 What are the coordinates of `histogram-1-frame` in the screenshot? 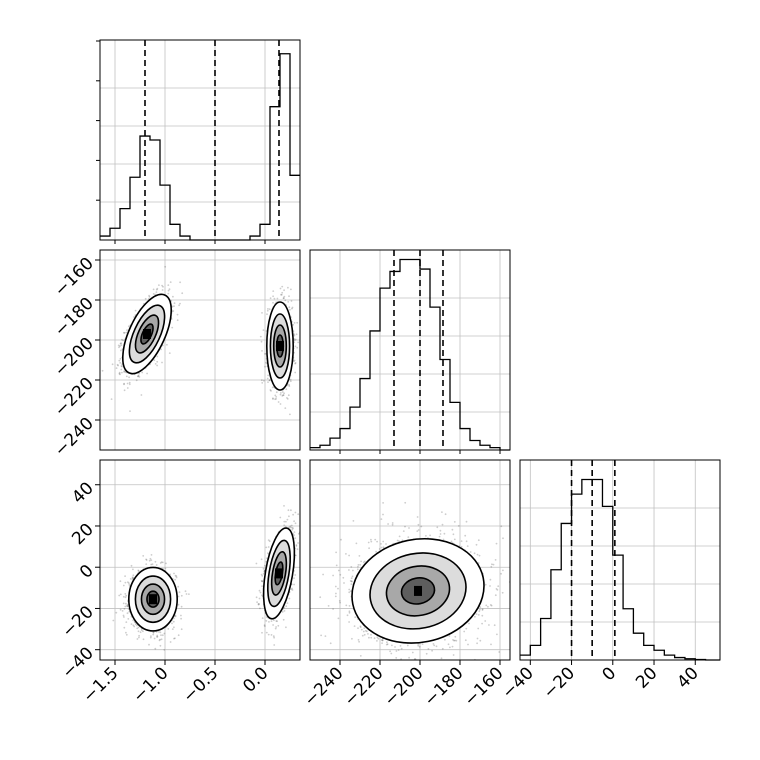 It's located at (410, 350).